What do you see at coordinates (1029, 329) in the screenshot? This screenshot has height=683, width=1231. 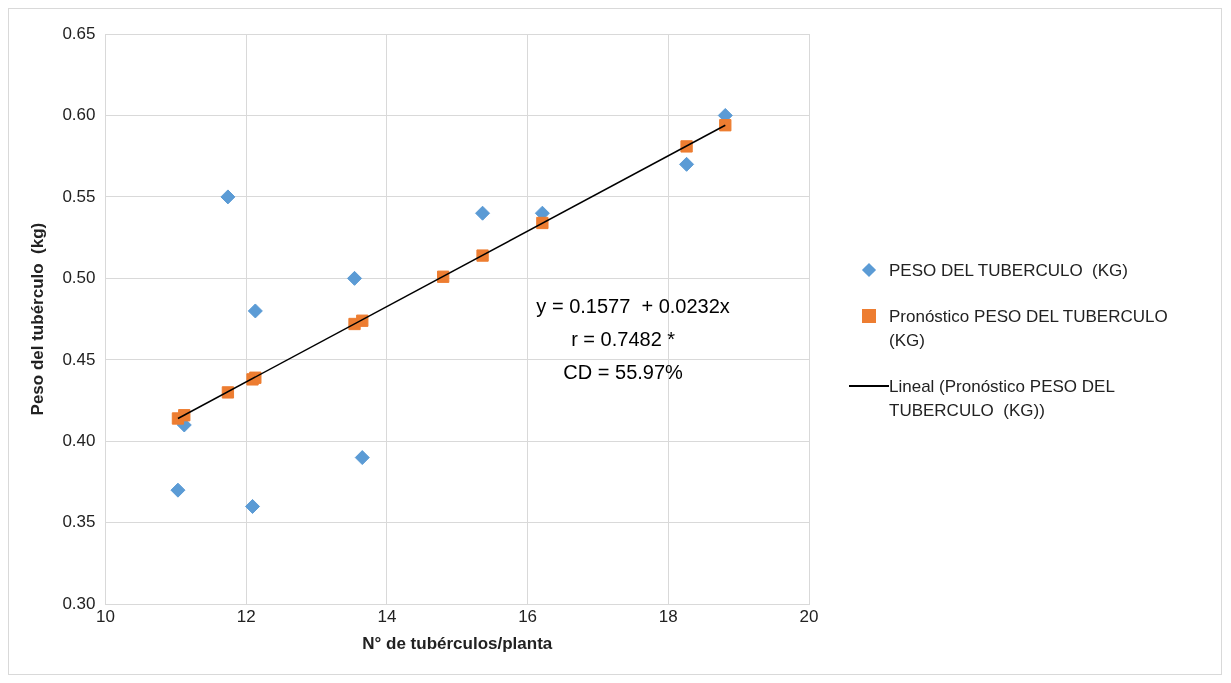 I see `legend-label: Pronóstico PESO DEL TUBERCULO (KG)` at bounding box center [1029, 329].